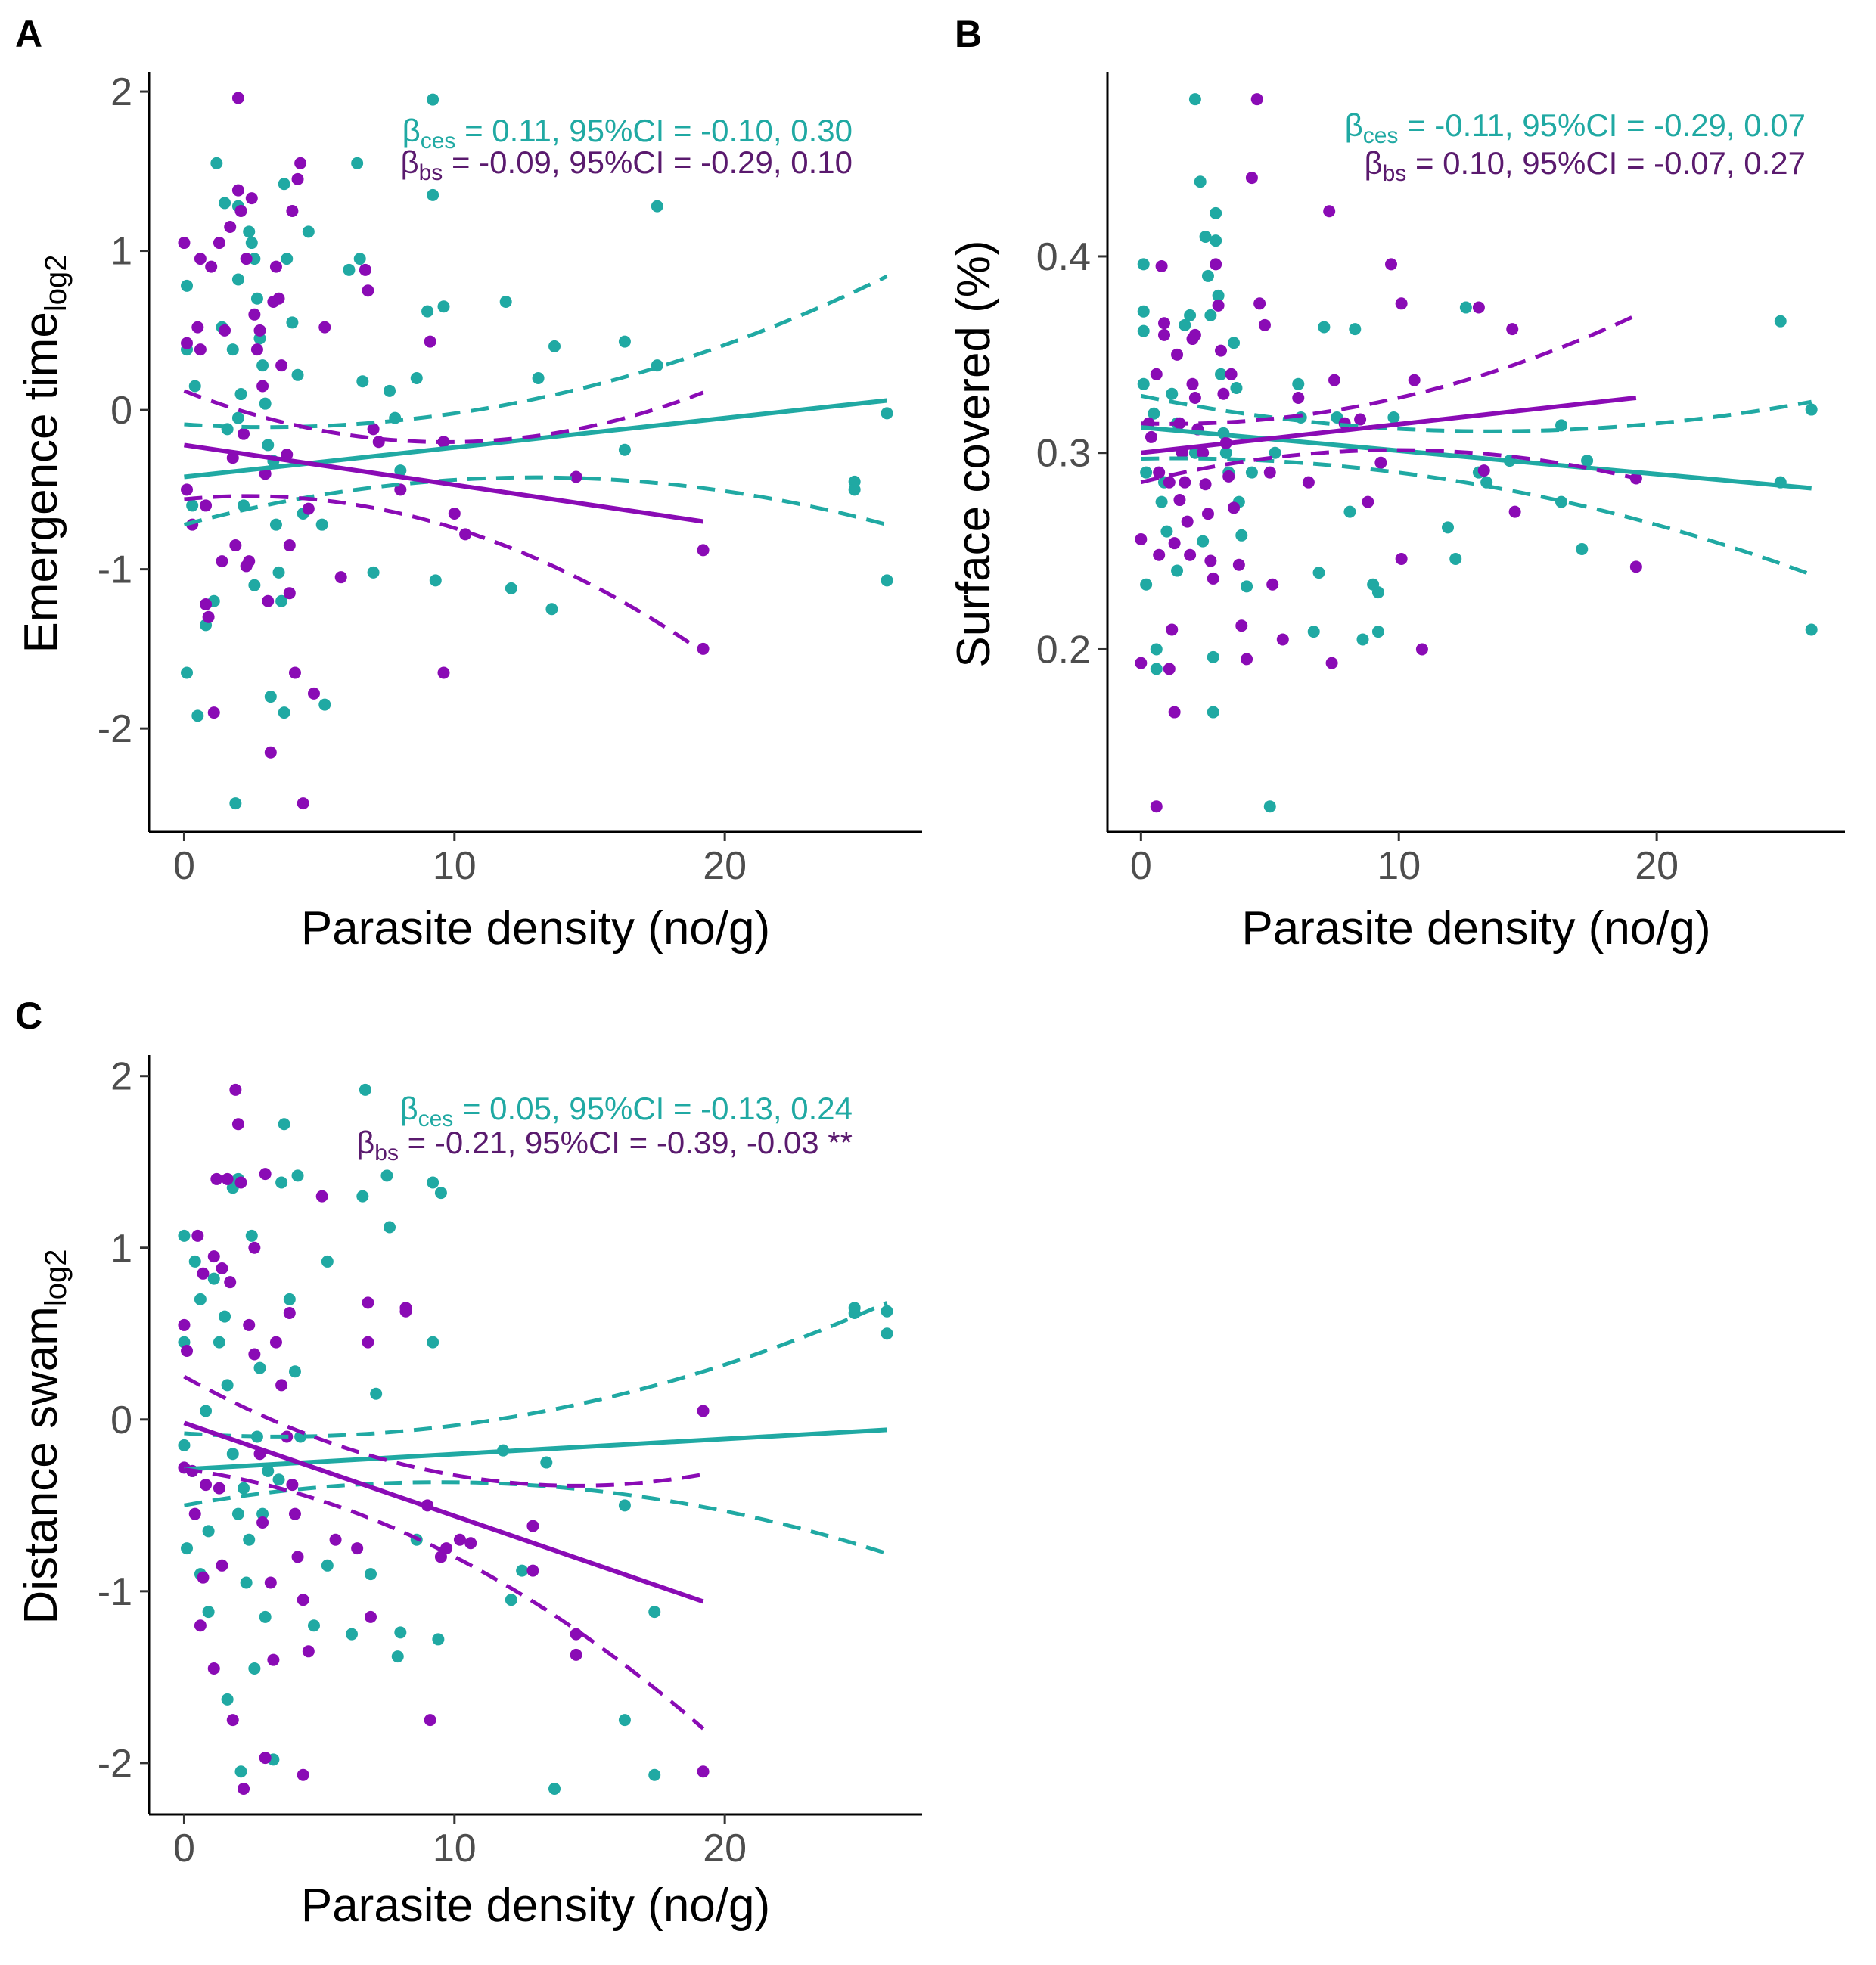  What do you see at coordinates (121, 1420) in the screenshot?
I see `y-tick-label: 0` at bounding box center [121, 1420].